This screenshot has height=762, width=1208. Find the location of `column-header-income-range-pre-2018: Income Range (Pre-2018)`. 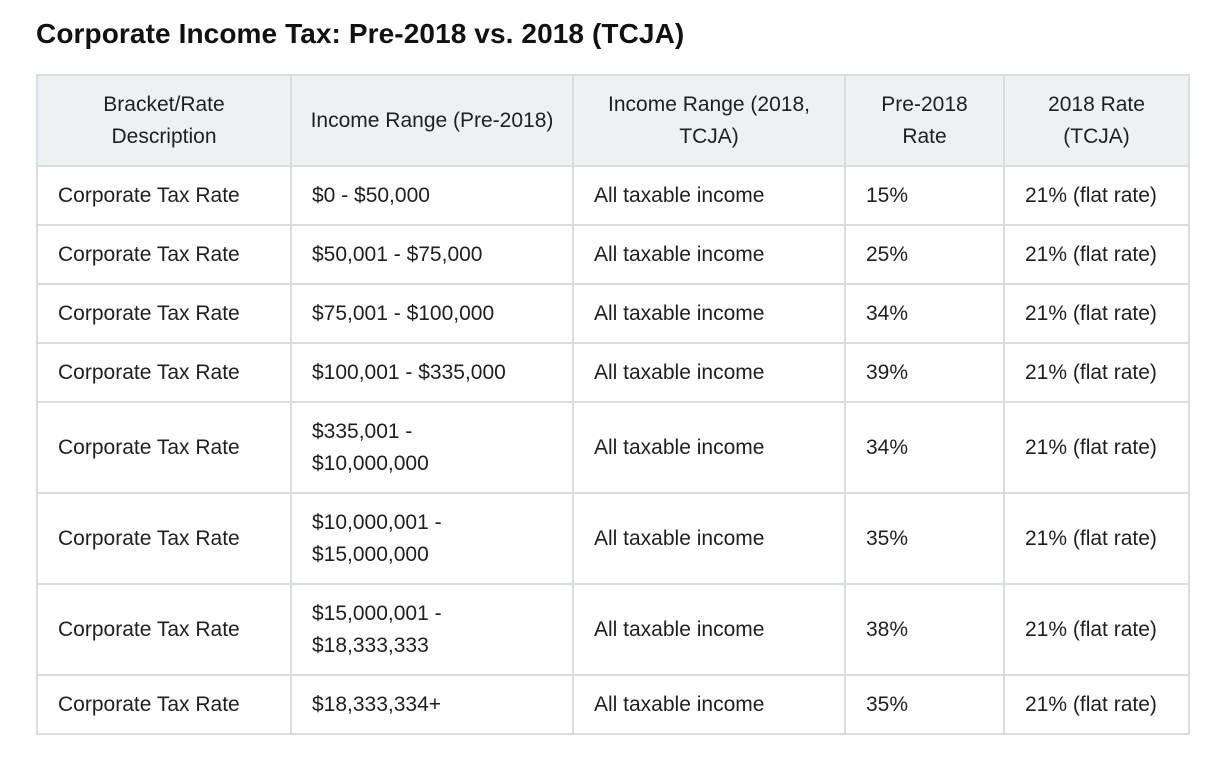

column-header-income-range-pre-2018: Income Range (Pre-2018) is located at coordinates (432, 120).